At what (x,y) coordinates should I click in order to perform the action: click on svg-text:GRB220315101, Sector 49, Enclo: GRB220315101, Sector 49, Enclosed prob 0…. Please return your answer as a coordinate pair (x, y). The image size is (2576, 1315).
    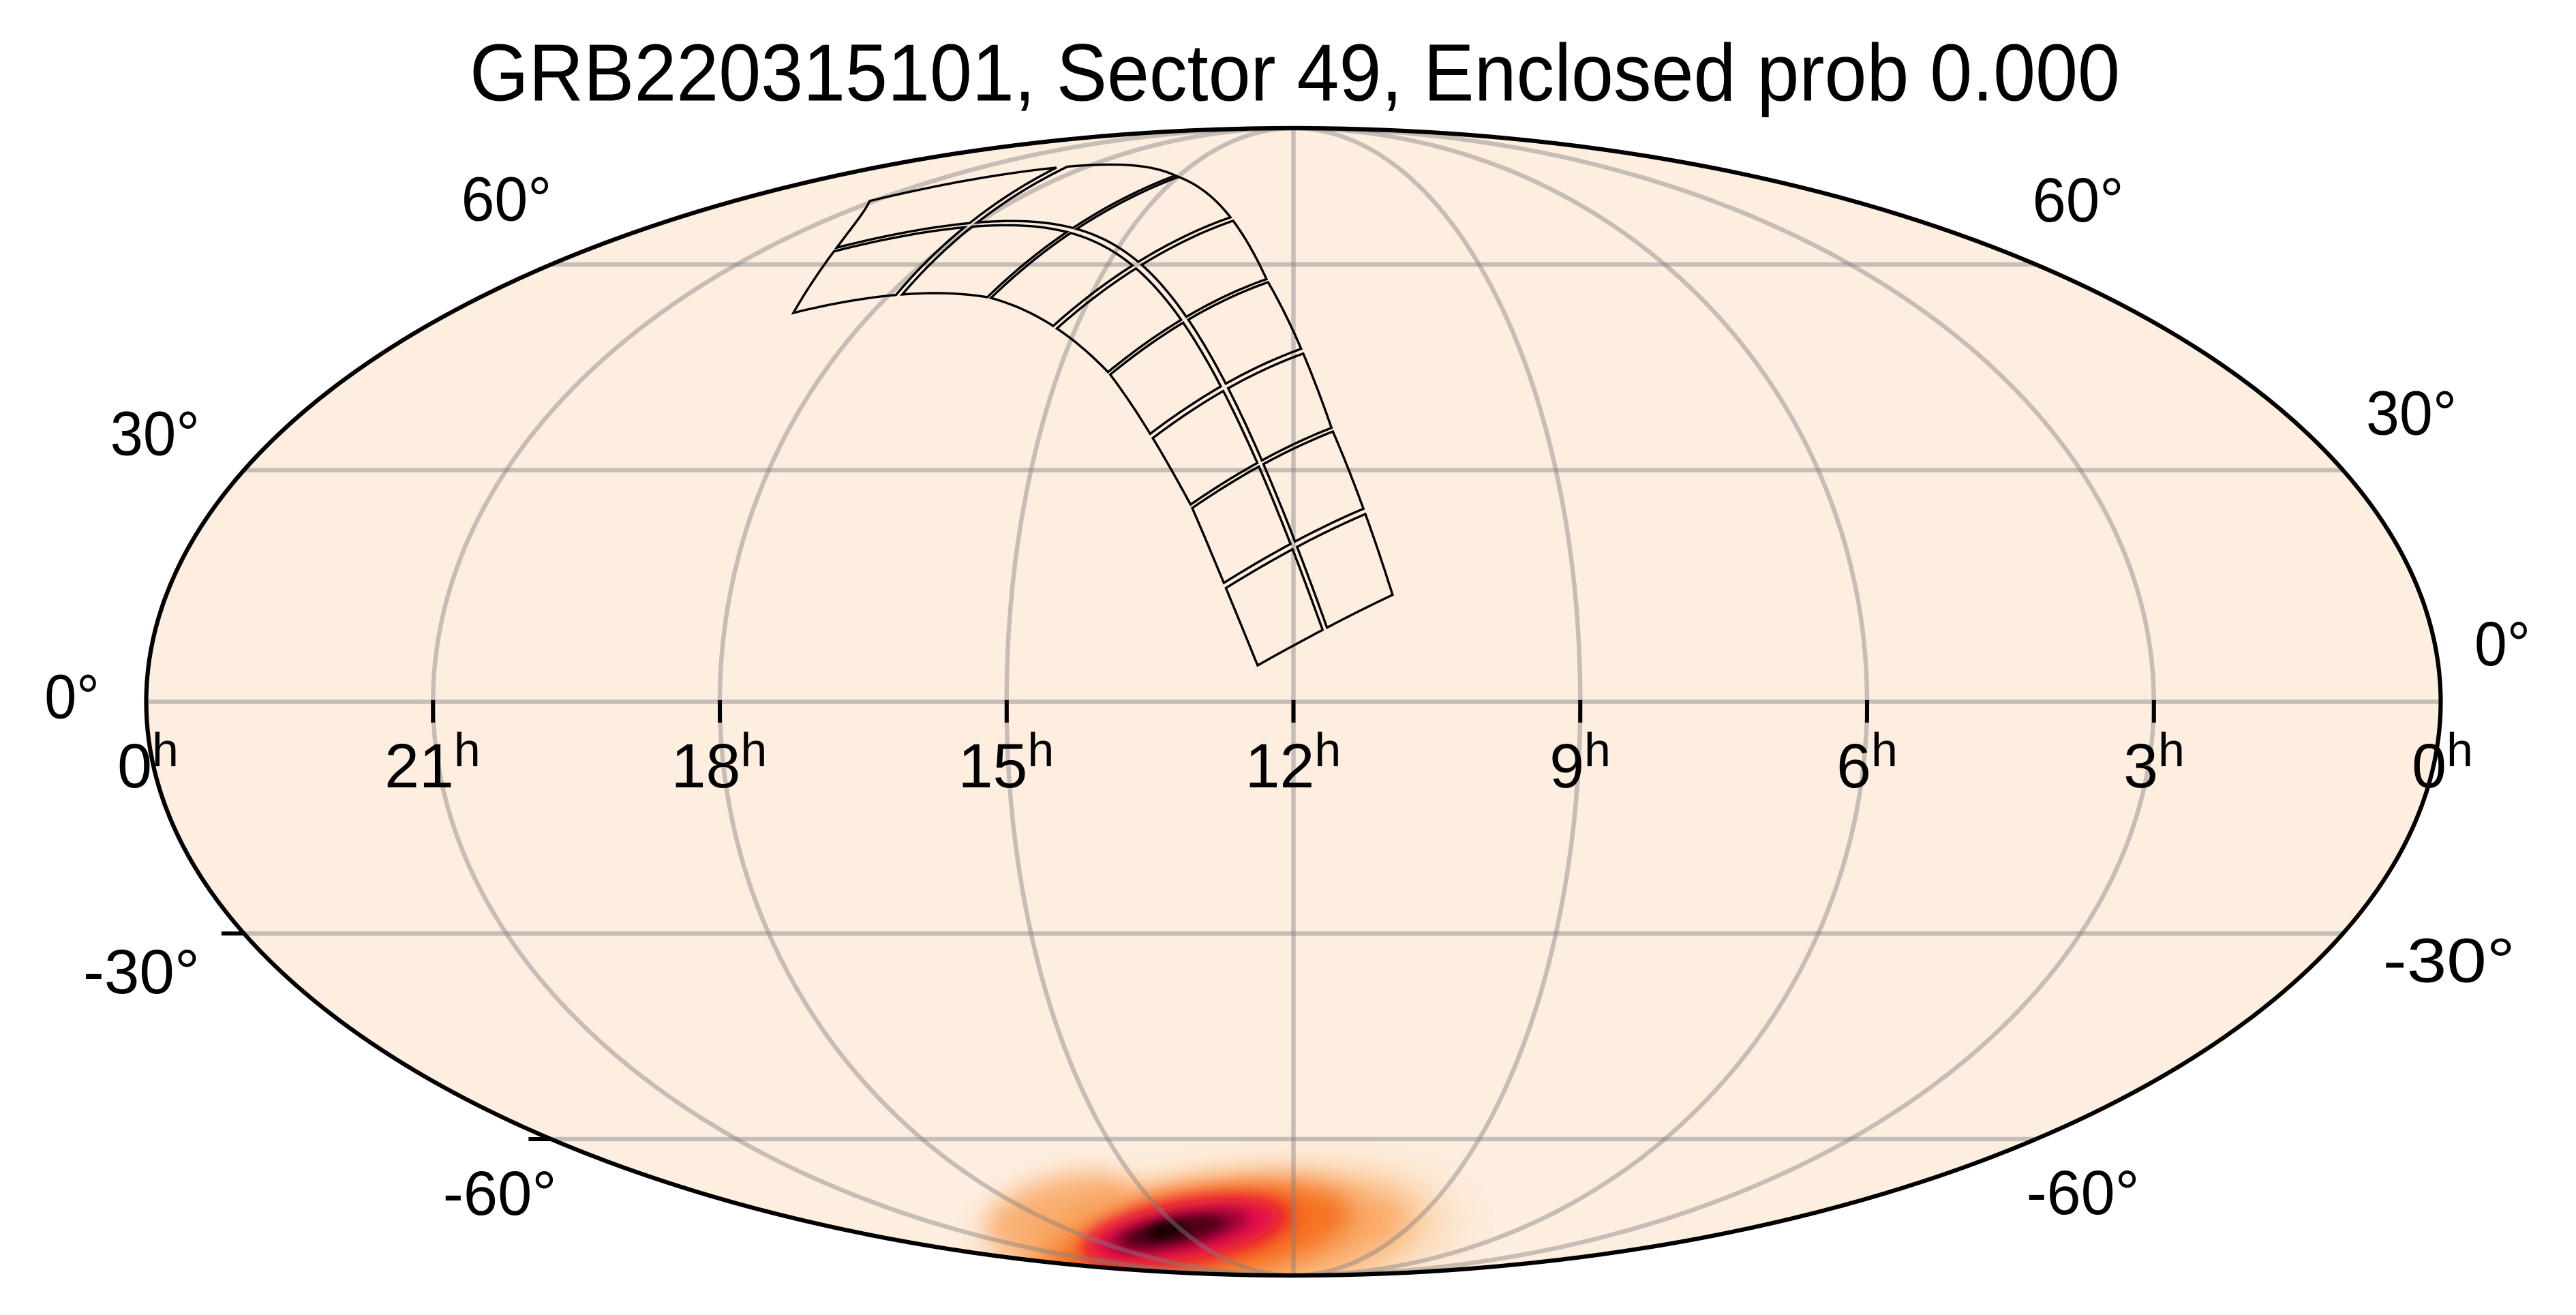
    Looking at the image, I should click on (1295, 73).